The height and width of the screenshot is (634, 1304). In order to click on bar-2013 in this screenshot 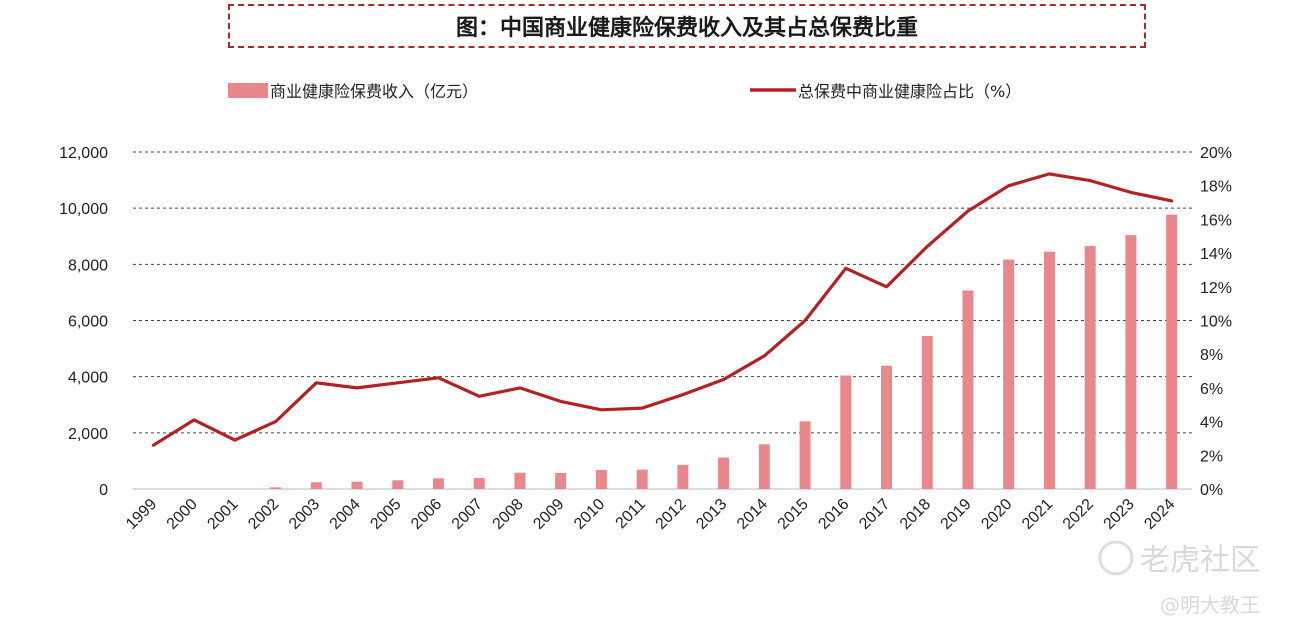, I will do `click(724, 473)`.